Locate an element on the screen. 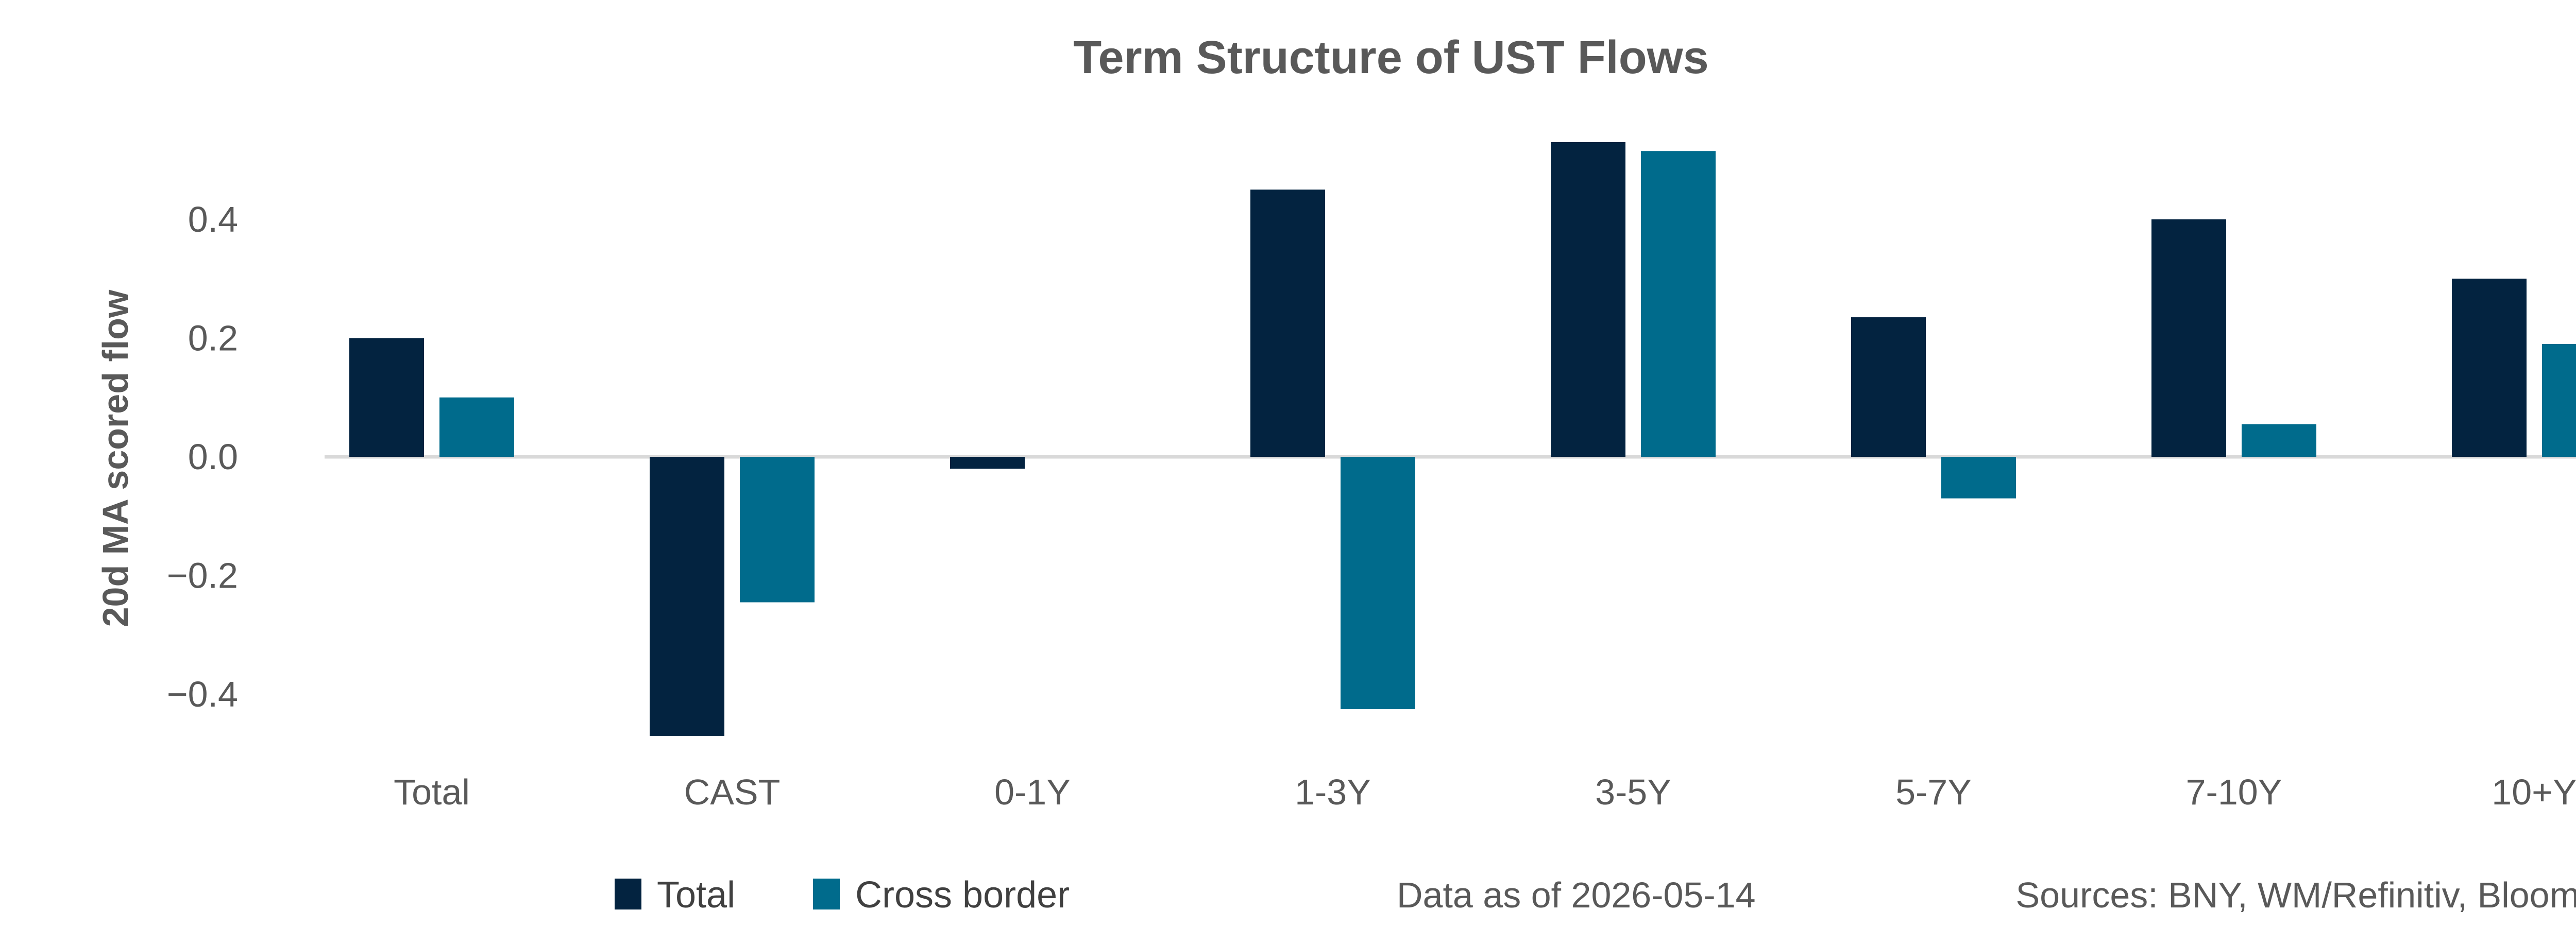  x-tick-label: CAST is located at coordinates (732, 792).